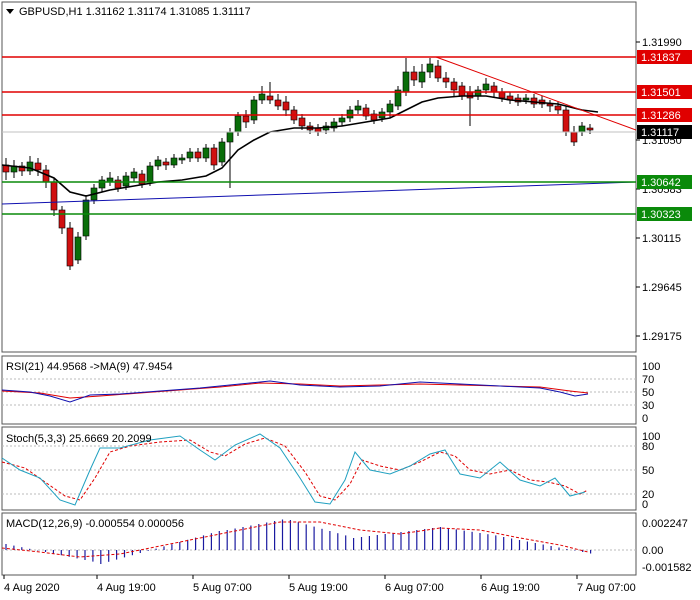 Image resolution: width=700 pixels, height=600 pixels. What do you see at coordinates (32, 588) in the screenshot?
I see `time-tick-label: 4 Aug 2020` at bounding box center [32, 588].